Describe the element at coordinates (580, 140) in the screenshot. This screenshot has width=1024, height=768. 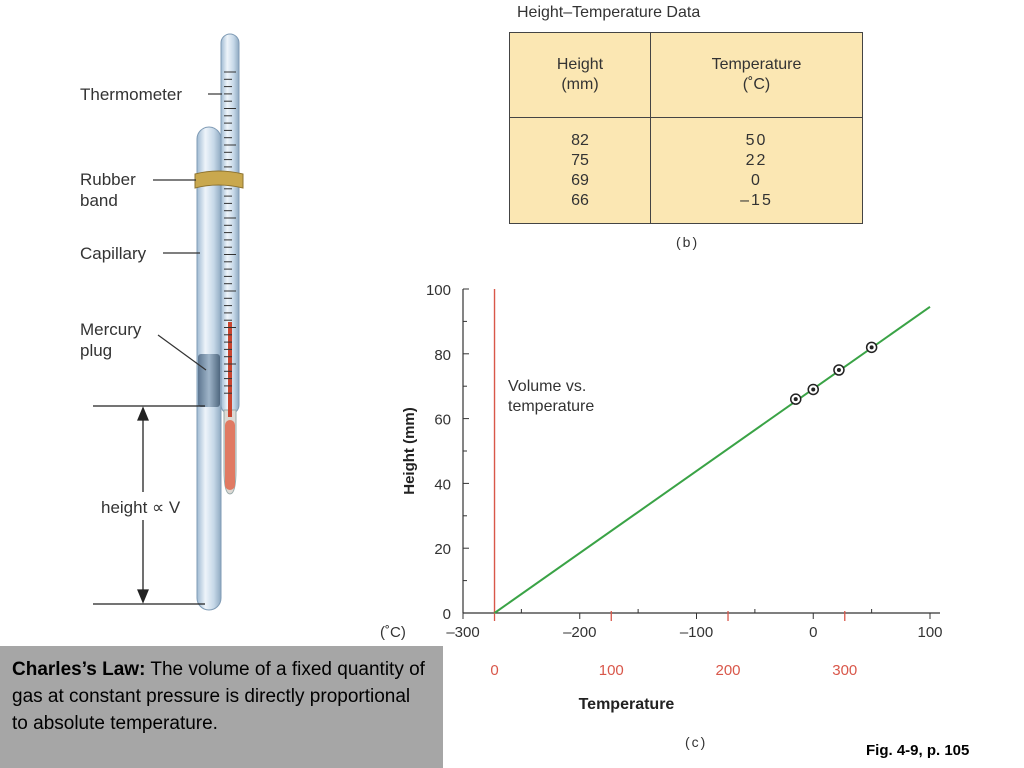
I see `height-value: 82` at that location.